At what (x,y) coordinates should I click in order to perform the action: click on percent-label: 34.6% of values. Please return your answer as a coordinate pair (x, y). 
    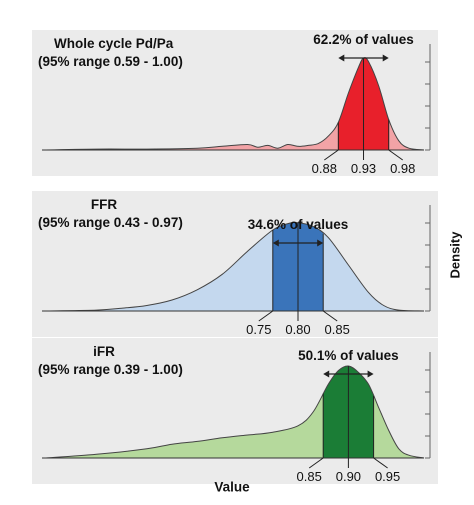
    Looking at the image, I should click on (298, 224).